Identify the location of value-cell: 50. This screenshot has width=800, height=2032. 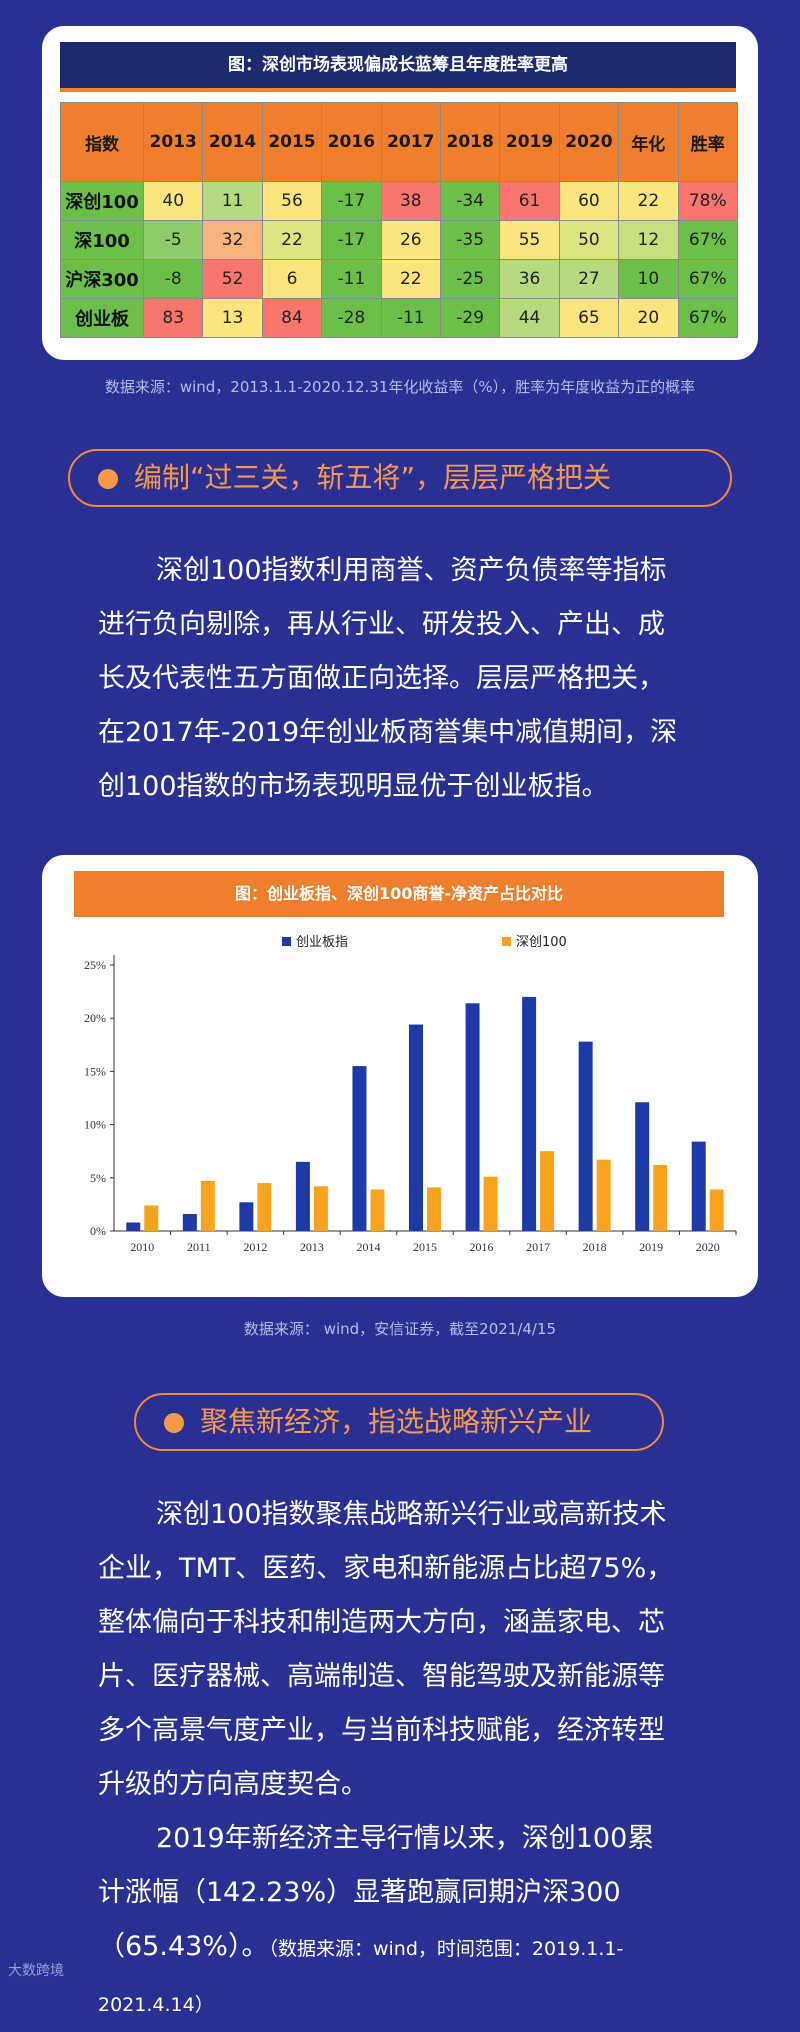
(589, 240).